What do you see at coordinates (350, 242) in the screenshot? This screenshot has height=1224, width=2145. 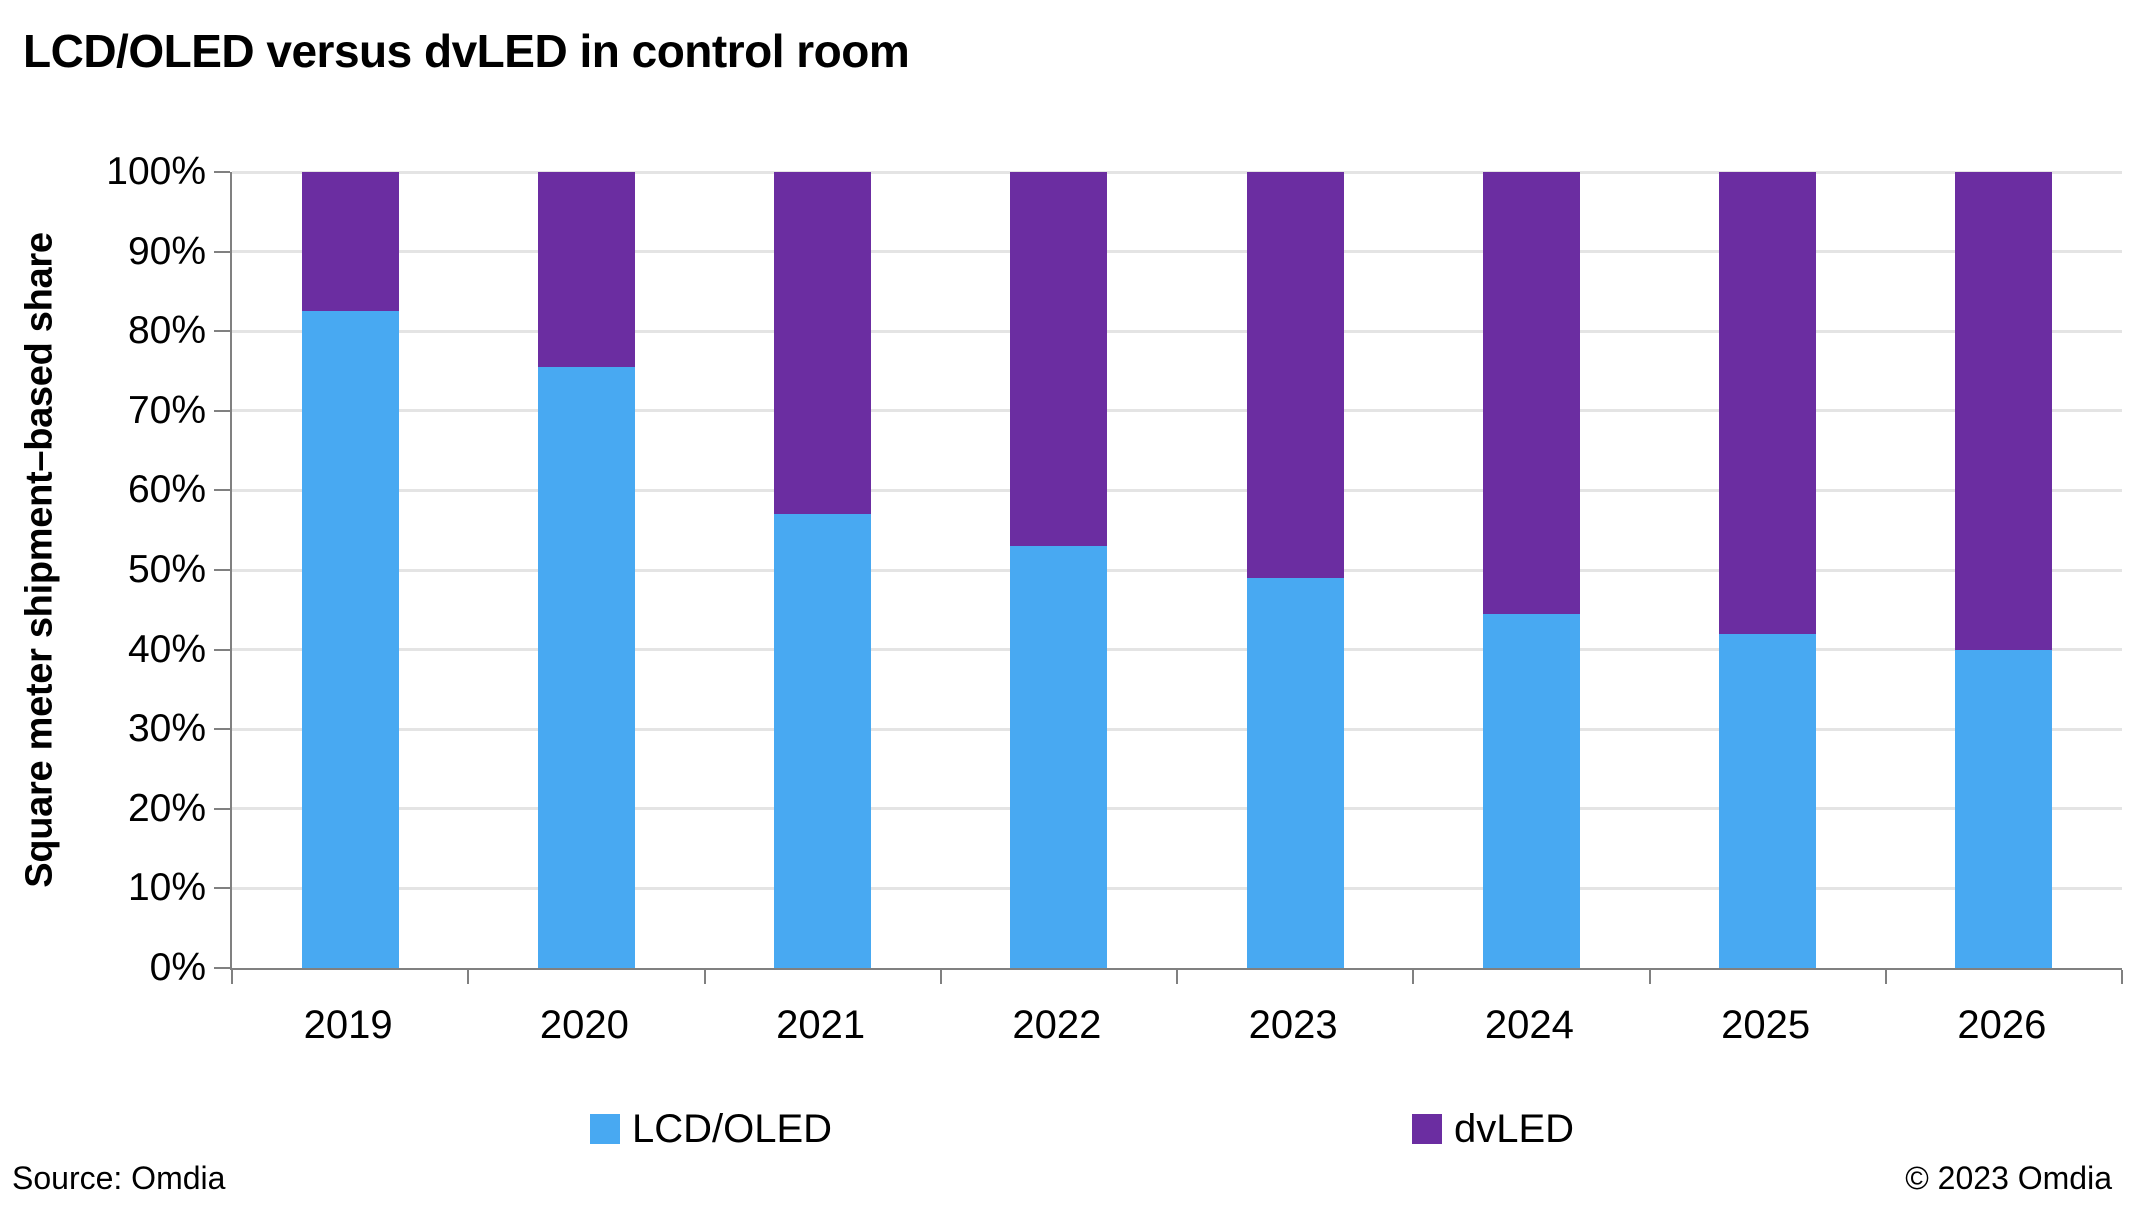 I see `bar-segment-dvled-2019` at bounding box center [350, 242].